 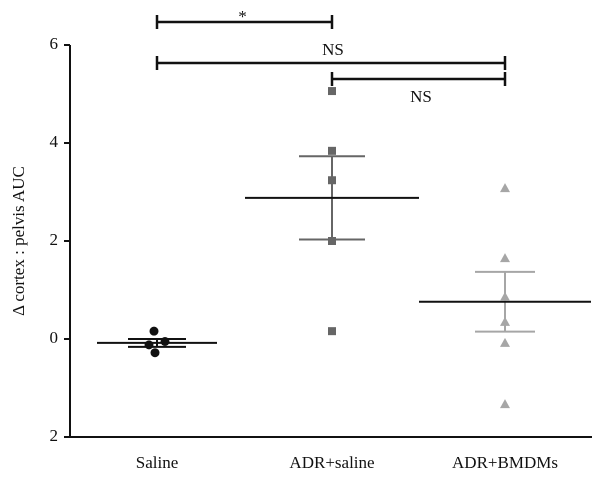 What do you see at coordinates (54, 141) in the screenshot?
I see `y-tick-label: 4` at bounding box center [54, 141].